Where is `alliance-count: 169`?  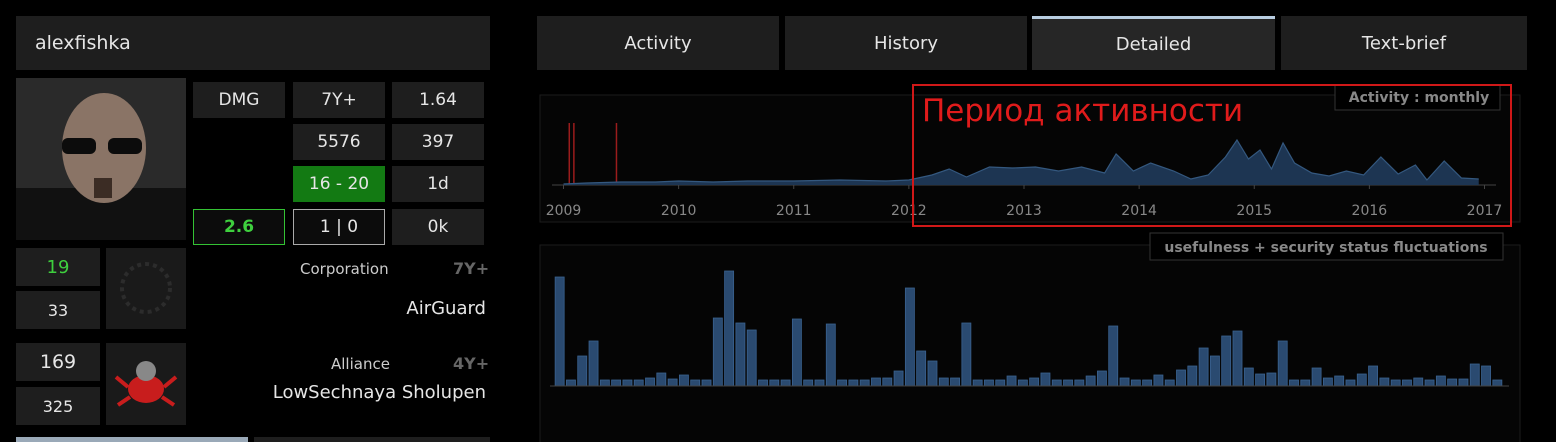
alliance-count: 169 is located at coordinates (58, 362).